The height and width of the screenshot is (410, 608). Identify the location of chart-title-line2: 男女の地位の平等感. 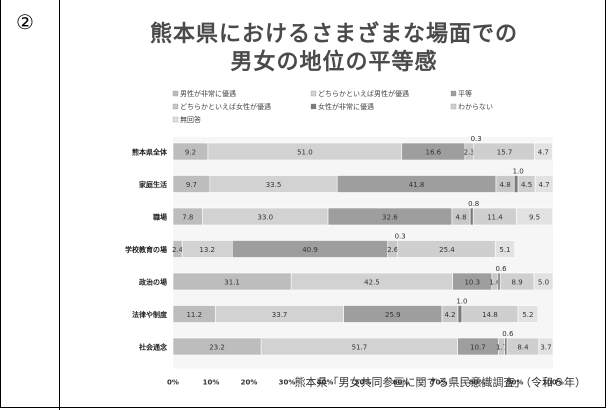
(334, 62).